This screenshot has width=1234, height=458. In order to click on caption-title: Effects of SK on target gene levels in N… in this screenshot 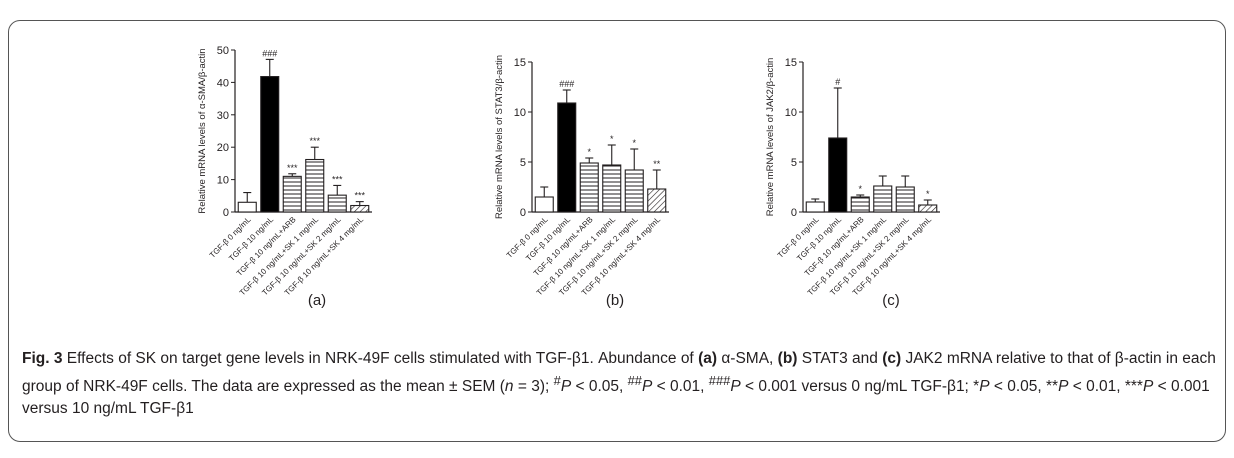, I will do `click(330, 358)`.